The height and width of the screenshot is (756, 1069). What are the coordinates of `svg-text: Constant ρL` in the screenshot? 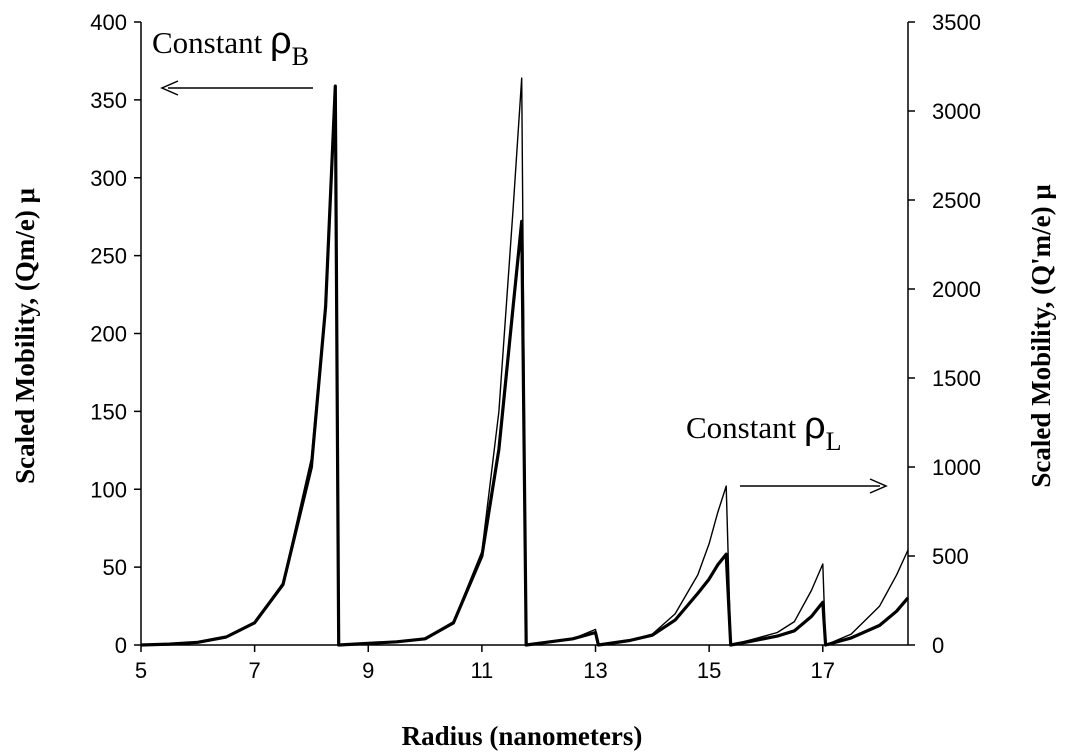 It's located at (764, 430).